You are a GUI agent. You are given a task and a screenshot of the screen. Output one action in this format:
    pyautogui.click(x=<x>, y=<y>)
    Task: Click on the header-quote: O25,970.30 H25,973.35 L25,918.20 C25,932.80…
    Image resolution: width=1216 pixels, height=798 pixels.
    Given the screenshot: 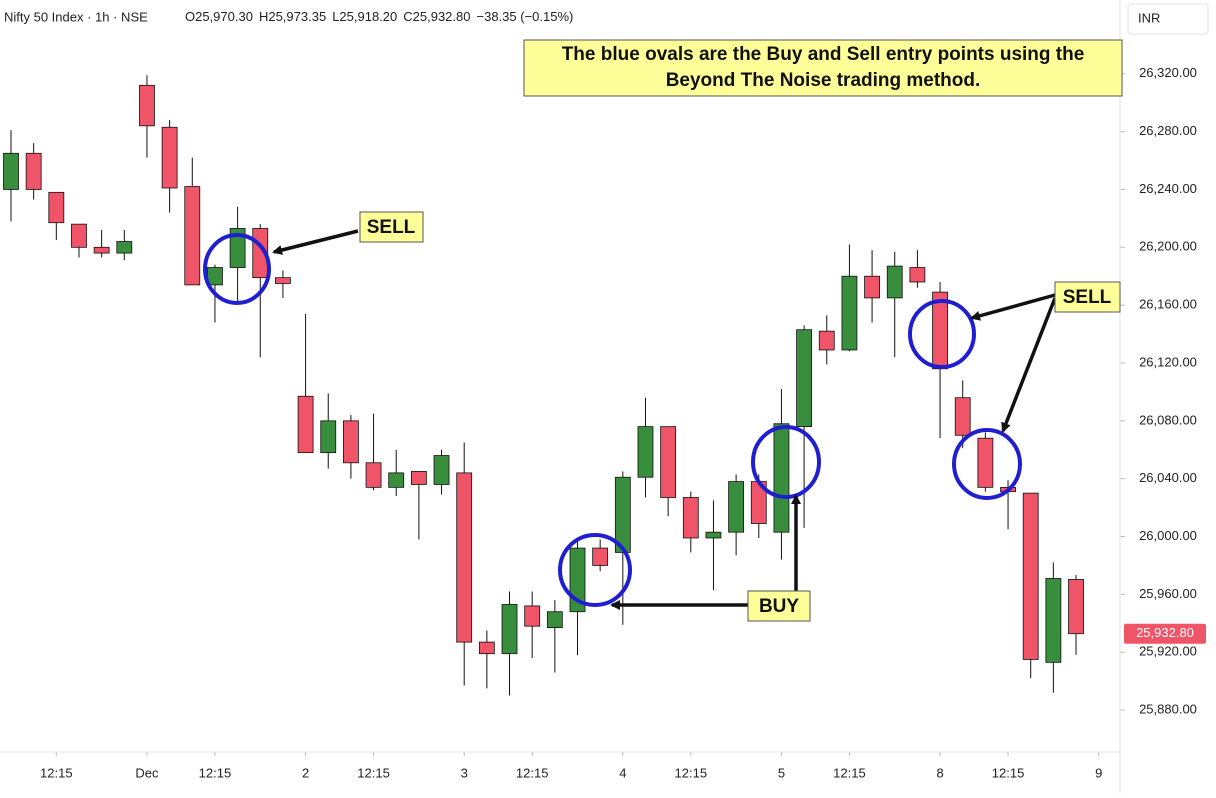 What is the action you would take?
    pyautogui.click(x=379, y=16)
    